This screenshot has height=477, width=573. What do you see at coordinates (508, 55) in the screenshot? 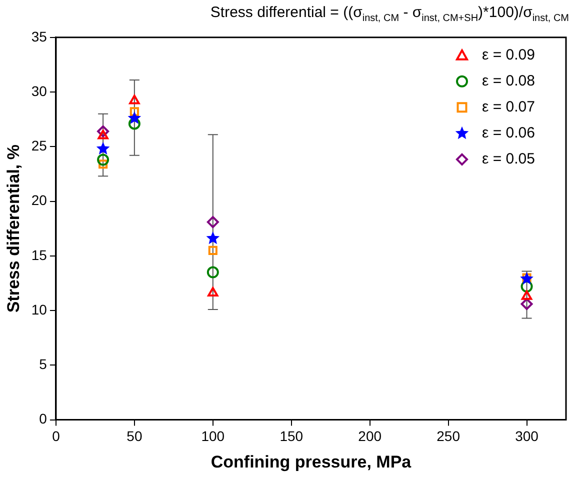
I see `legend-label: ε = 0.09` at bounding box center [508, 55].